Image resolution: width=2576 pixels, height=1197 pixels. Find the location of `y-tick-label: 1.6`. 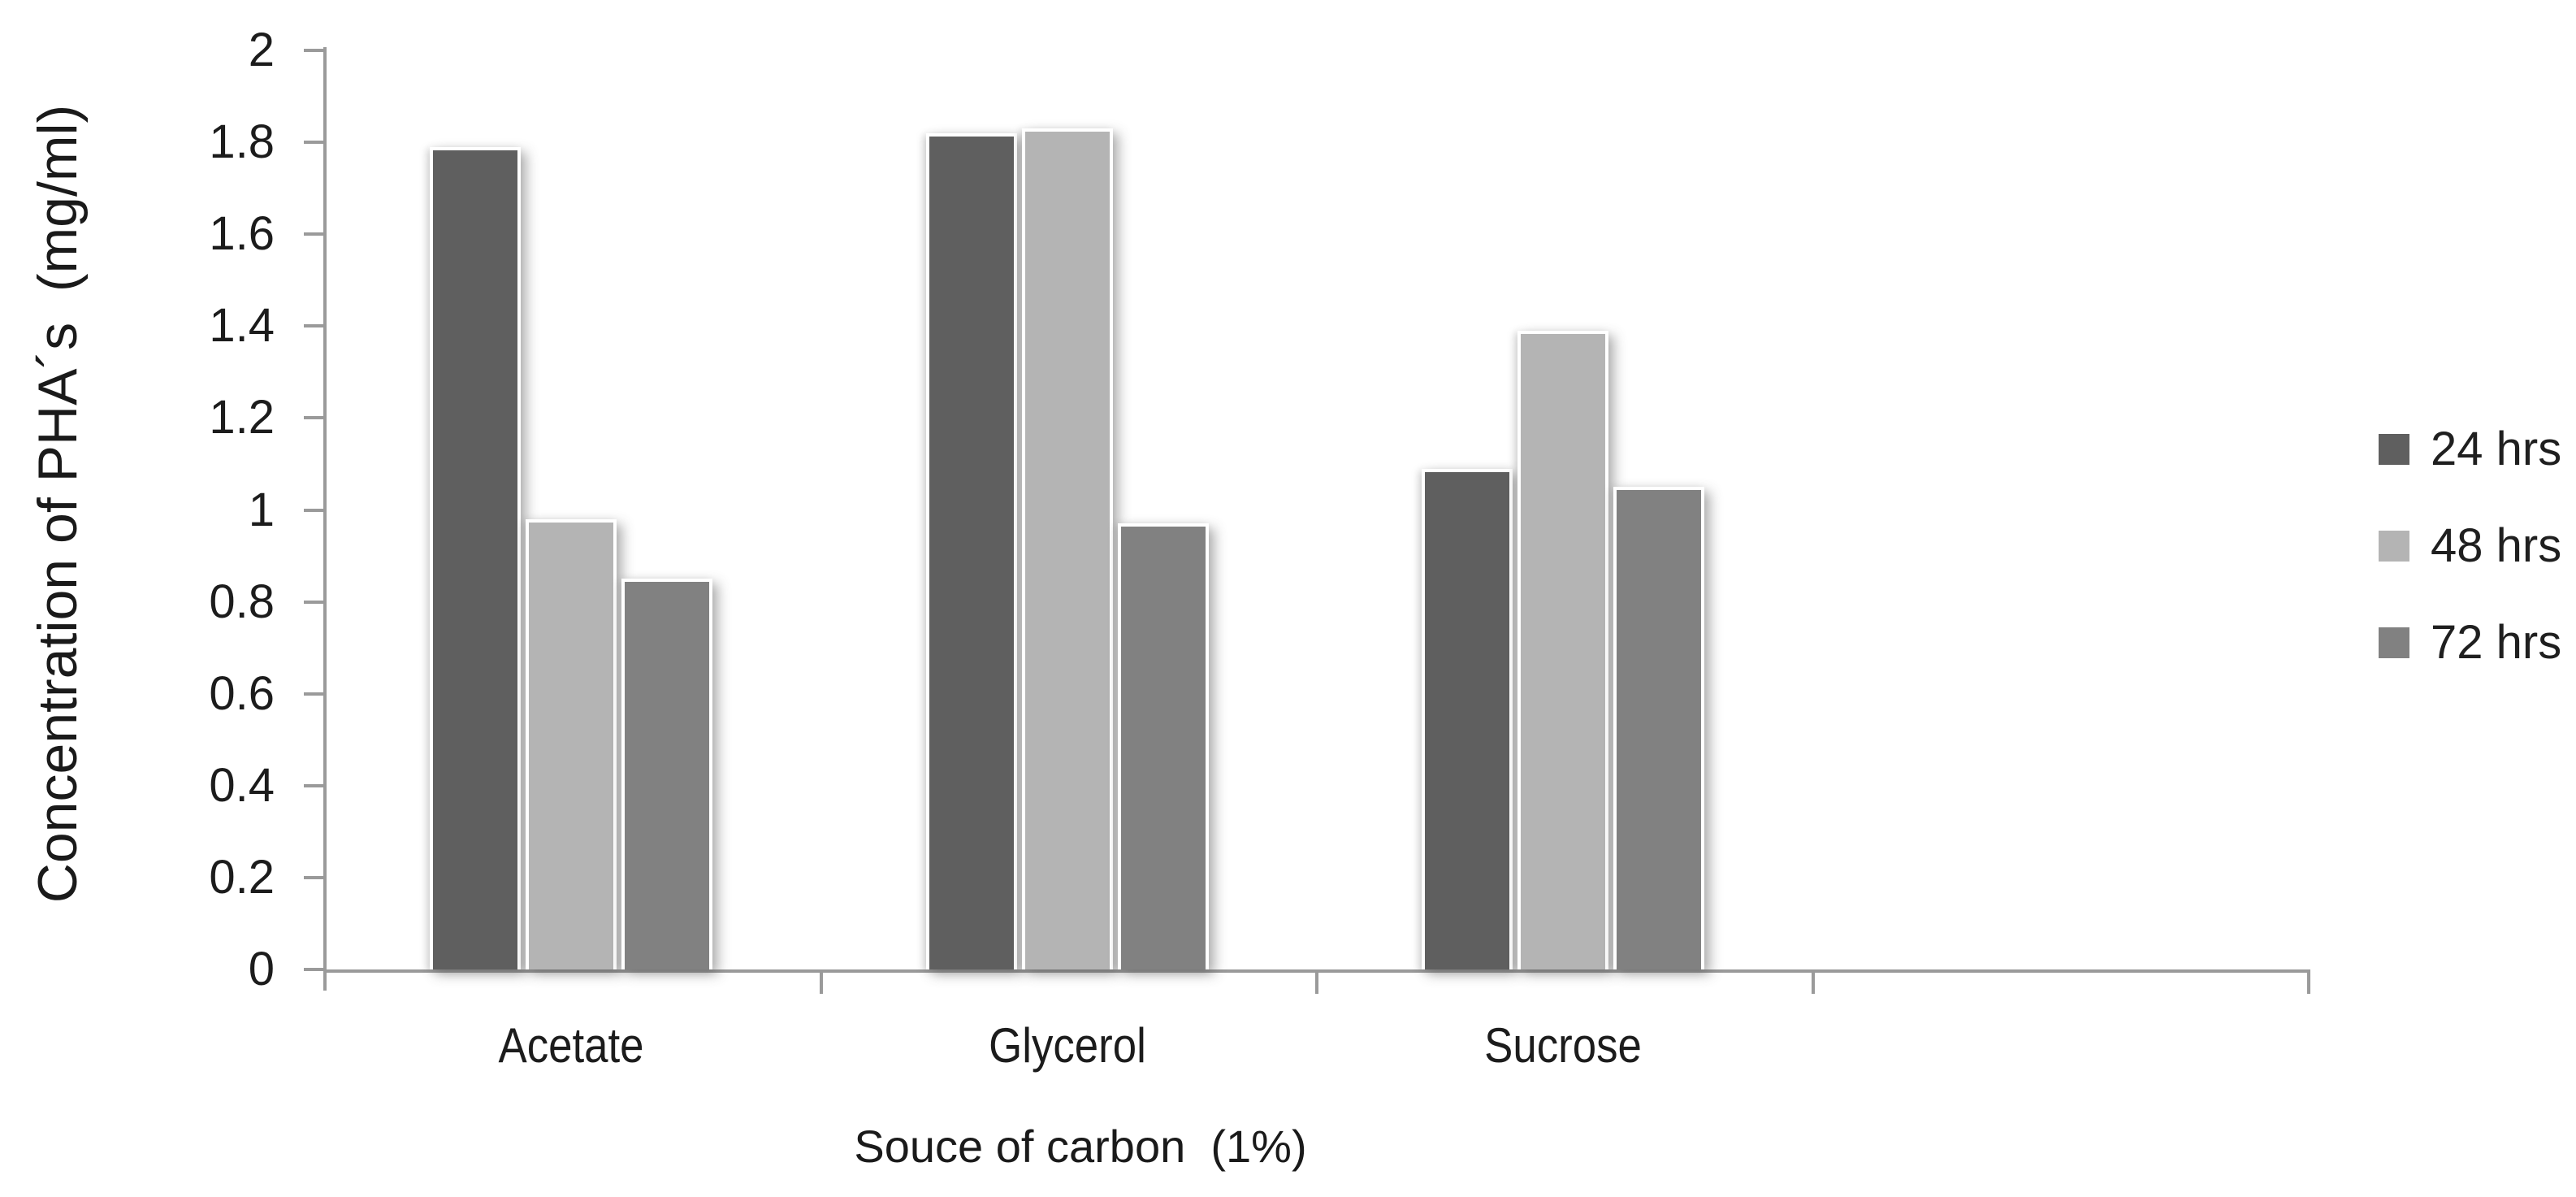

y-tick-label: 1.6 is located at coordinates (242, 234).